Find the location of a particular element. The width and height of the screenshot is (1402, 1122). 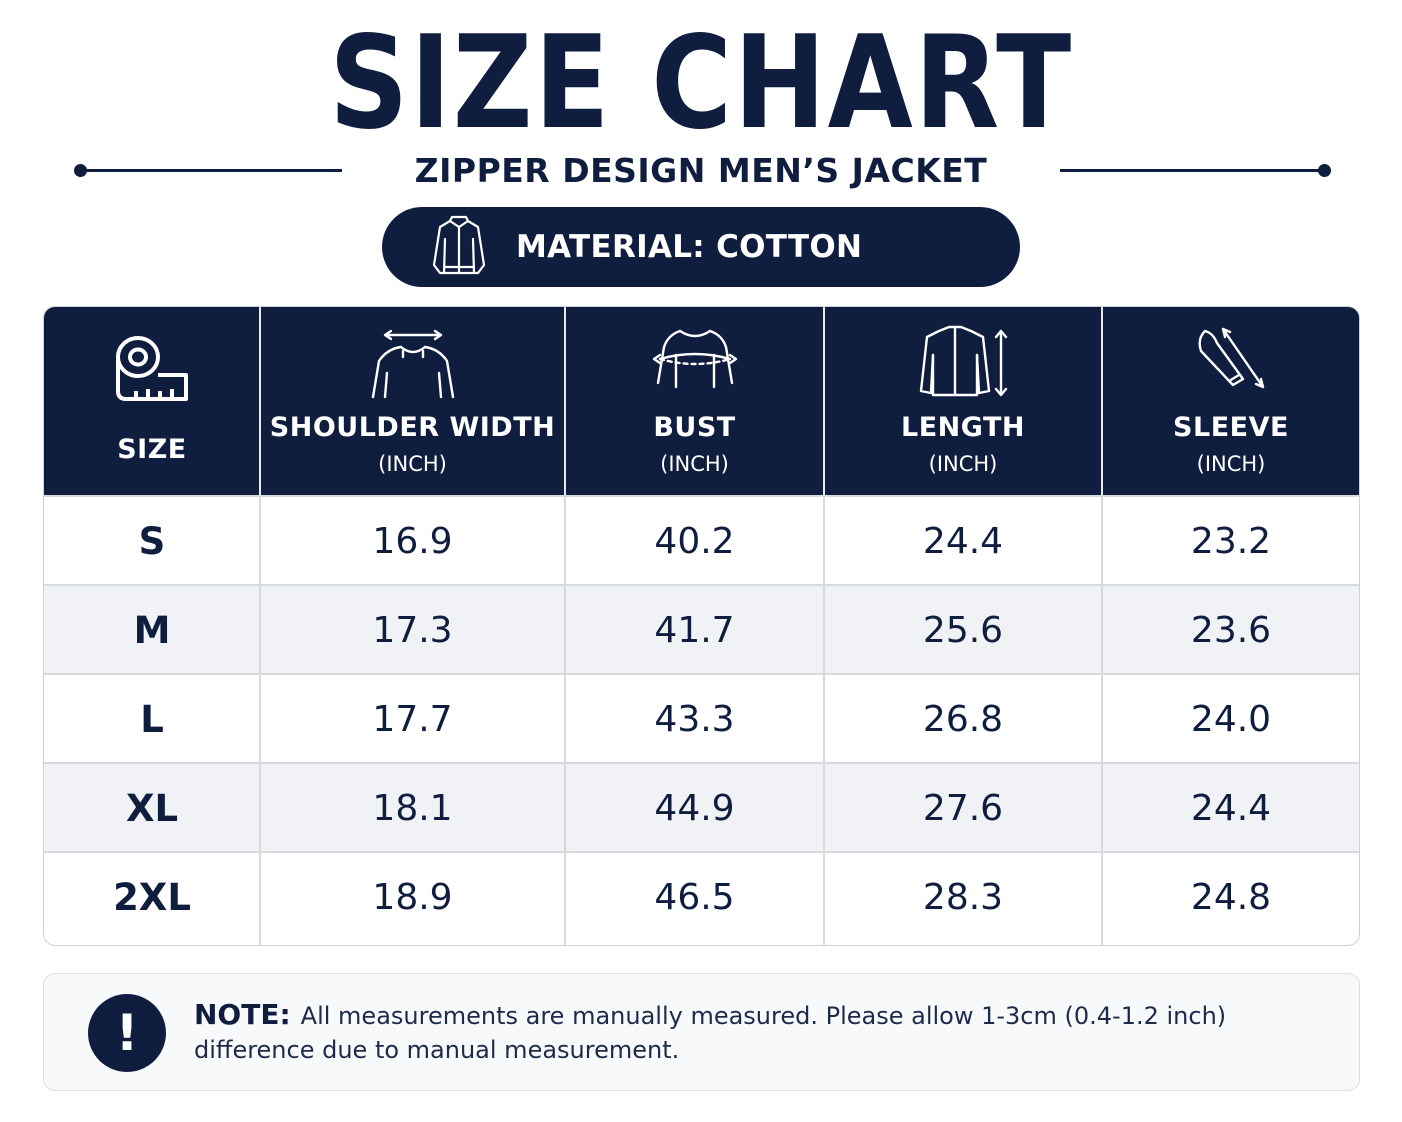

table-row: XL 18.1 44.9 27.6 24.4 is located at coordinates (701, 806).